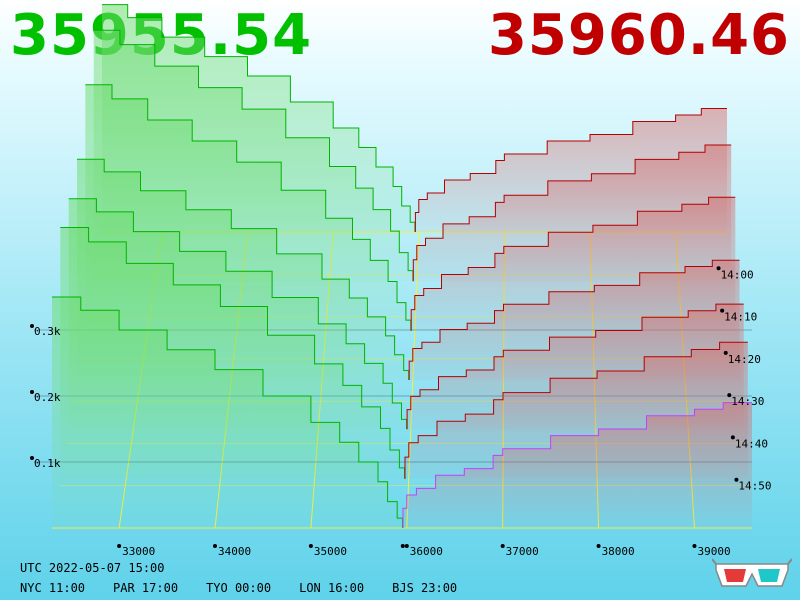 This screenshot has width=800, height=600. What do you see at coordinates (737, 274) in the screenshot?
I see `time-tick-label: 14:00` at bounding box center [737, 274].